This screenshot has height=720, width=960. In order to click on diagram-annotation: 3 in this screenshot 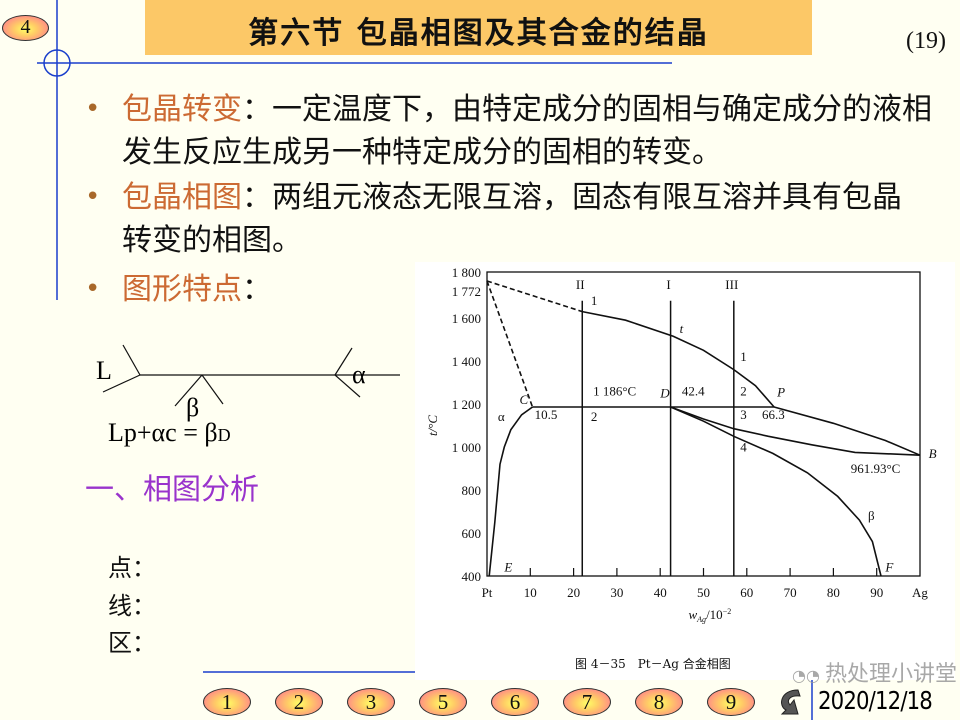, I will do `click(743, 414)`.